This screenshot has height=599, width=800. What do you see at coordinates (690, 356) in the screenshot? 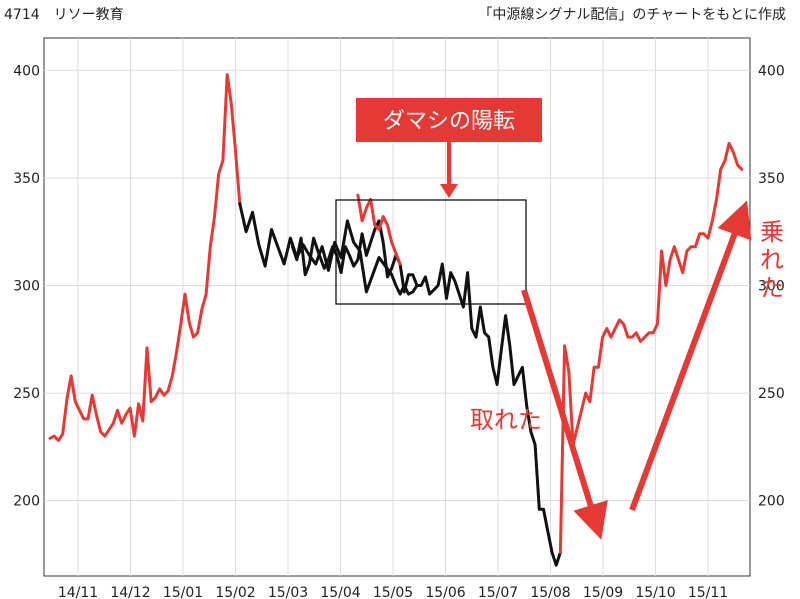
I see `uptrend-arrow` at bounding box center [690, 356].